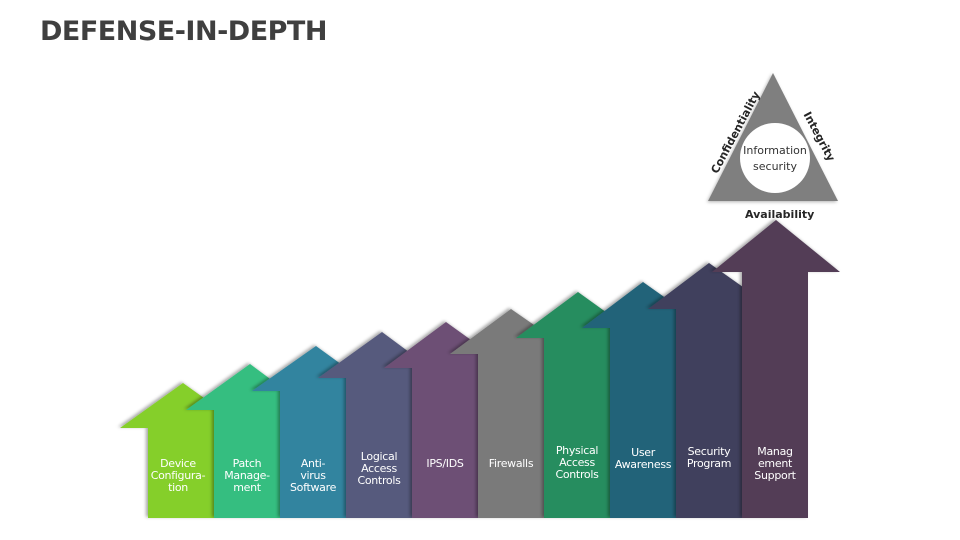 Image resolution: width=960 pixels, height=540 pixels. I want to click on arrow-label-ips-ids: IPS/IDS, so click(445, 464).